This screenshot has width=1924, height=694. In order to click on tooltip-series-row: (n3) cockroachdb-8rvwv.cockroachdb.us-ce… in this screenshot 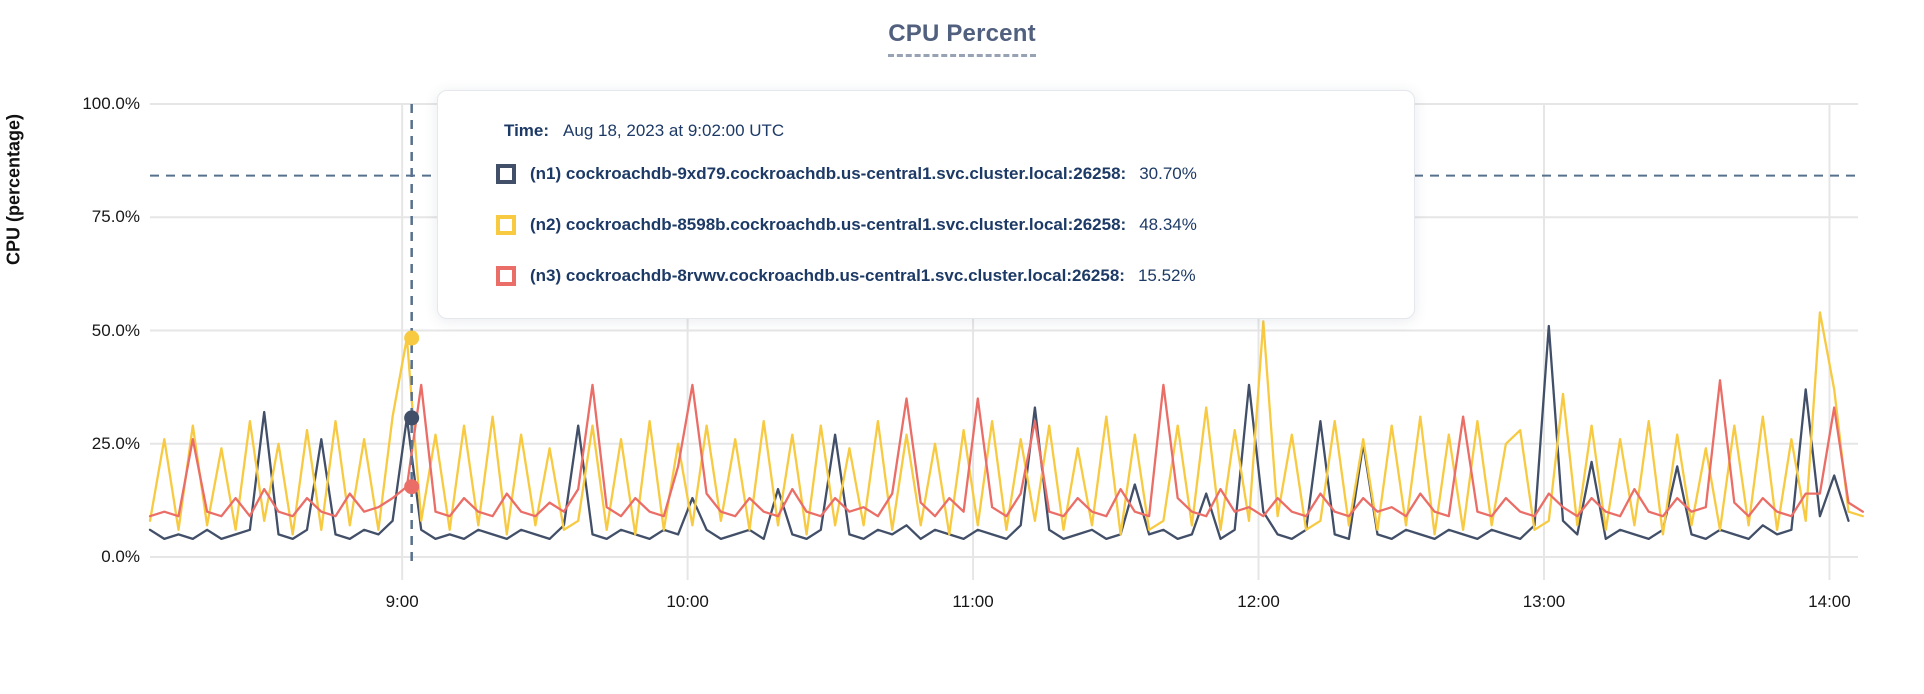, I will do `click(943, 276)`.